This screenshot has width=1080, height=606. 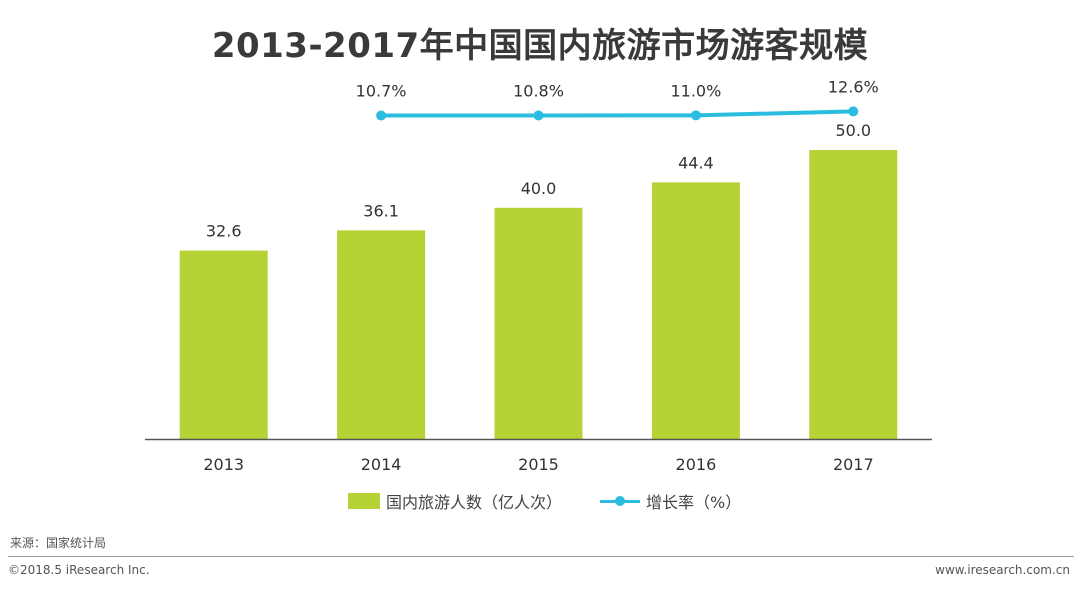 What do you see at coordinates (58, 543) in the screenshot?
I see `source-note: 来源：国家统计局` at bounding box center [58, 543].